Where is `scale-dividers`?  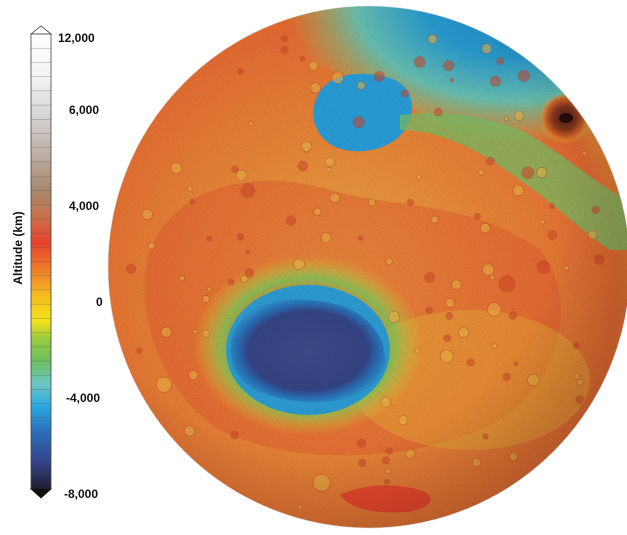
scale-dividers is located at coordinates (41, 261).